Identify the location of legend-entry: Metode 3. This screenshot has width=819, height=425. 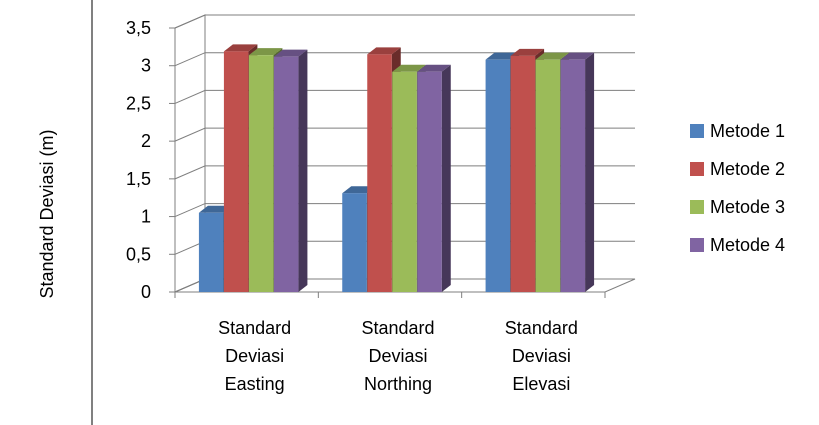
(747, 207).